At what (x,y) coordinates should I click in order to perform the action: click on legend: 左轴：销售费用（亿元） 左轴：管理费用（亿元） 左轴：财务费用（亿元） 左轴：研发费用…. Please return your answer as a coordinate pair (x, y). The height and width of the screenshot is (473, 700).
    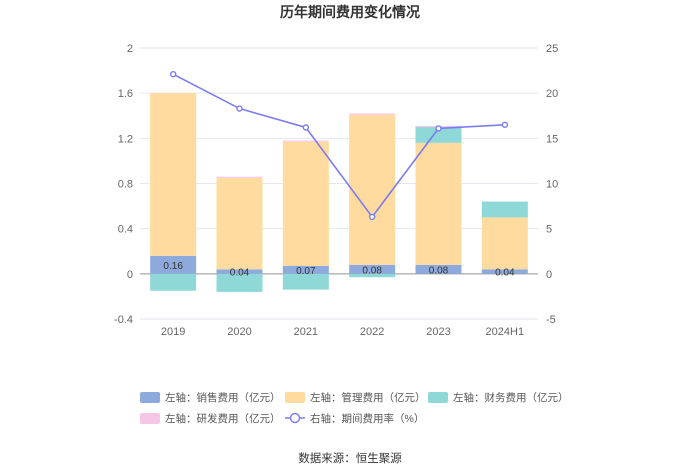
    Looking at the image, I should click on (354, 408).